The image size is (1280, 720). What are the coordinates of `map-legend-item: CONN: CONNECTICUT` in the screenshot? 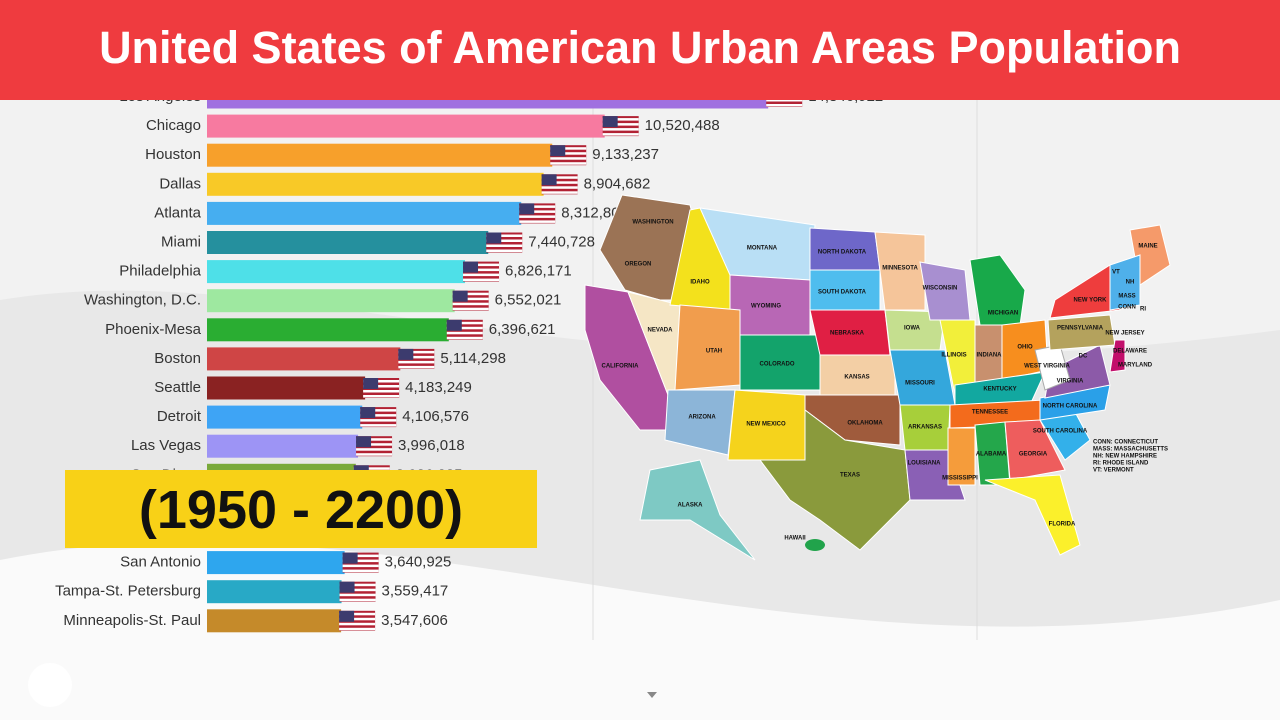 It's located at (1125, 443).